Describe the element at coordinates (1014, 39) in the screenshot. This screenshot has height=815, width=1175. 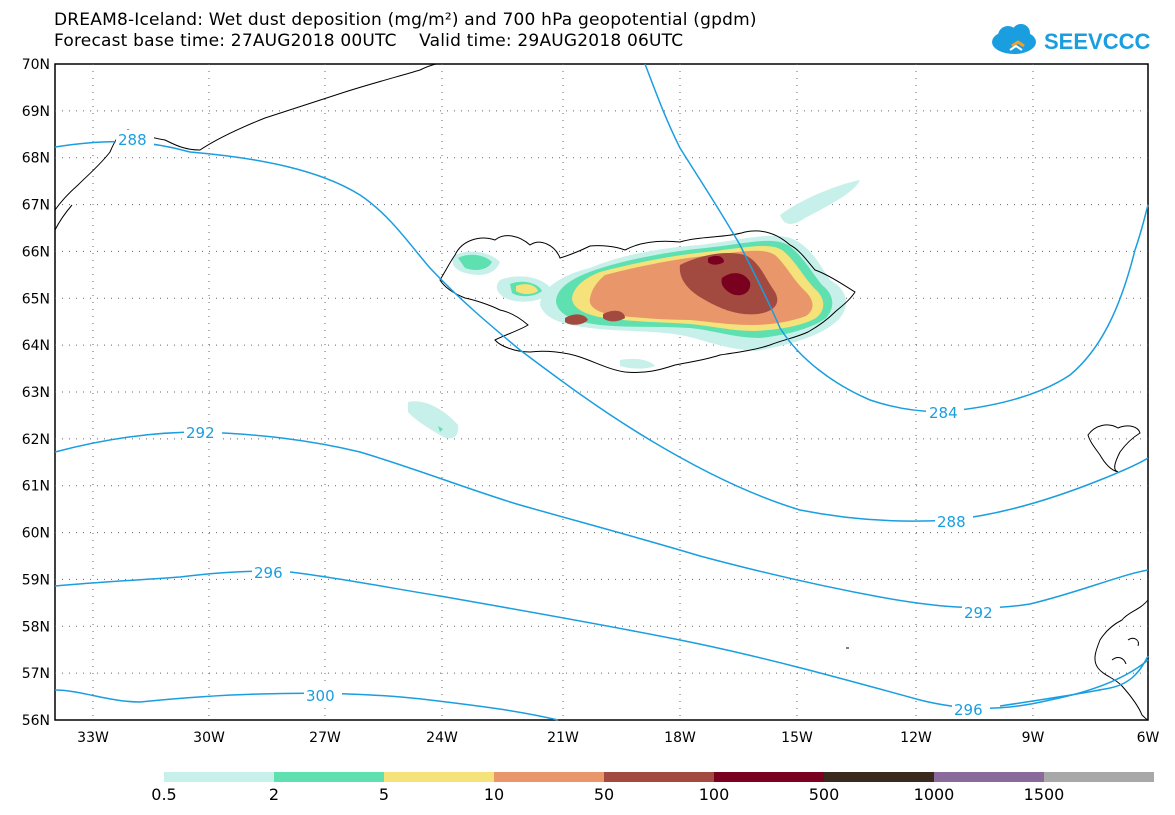
I see `cloud-logo-icon` at that location.